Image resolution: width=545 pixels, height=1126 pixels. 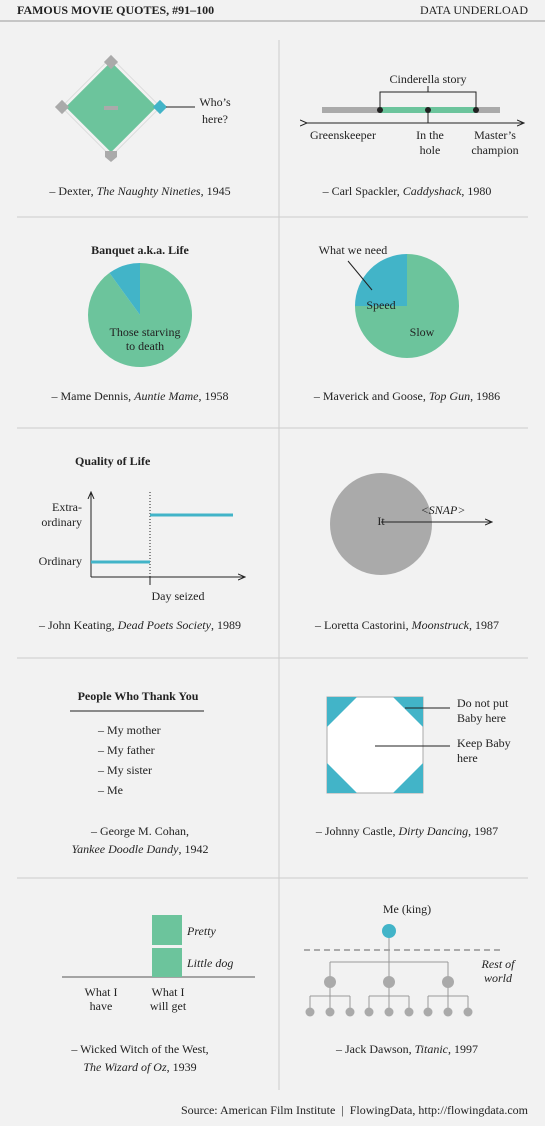 I want to click on label: Keep Baby, so click(x=484, y=743).